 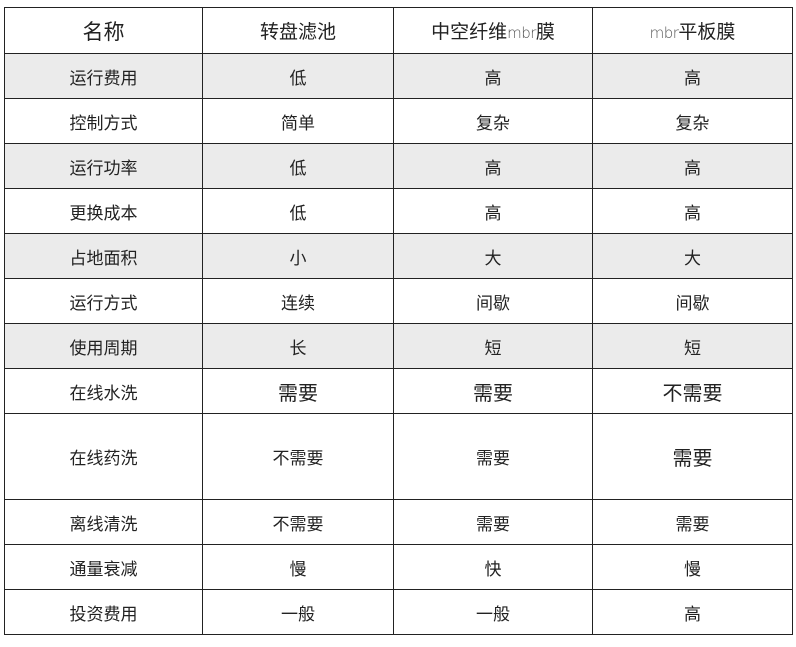 I want to click on table-row: 投资费用 一般 一般高, so click(x=398, y=612).